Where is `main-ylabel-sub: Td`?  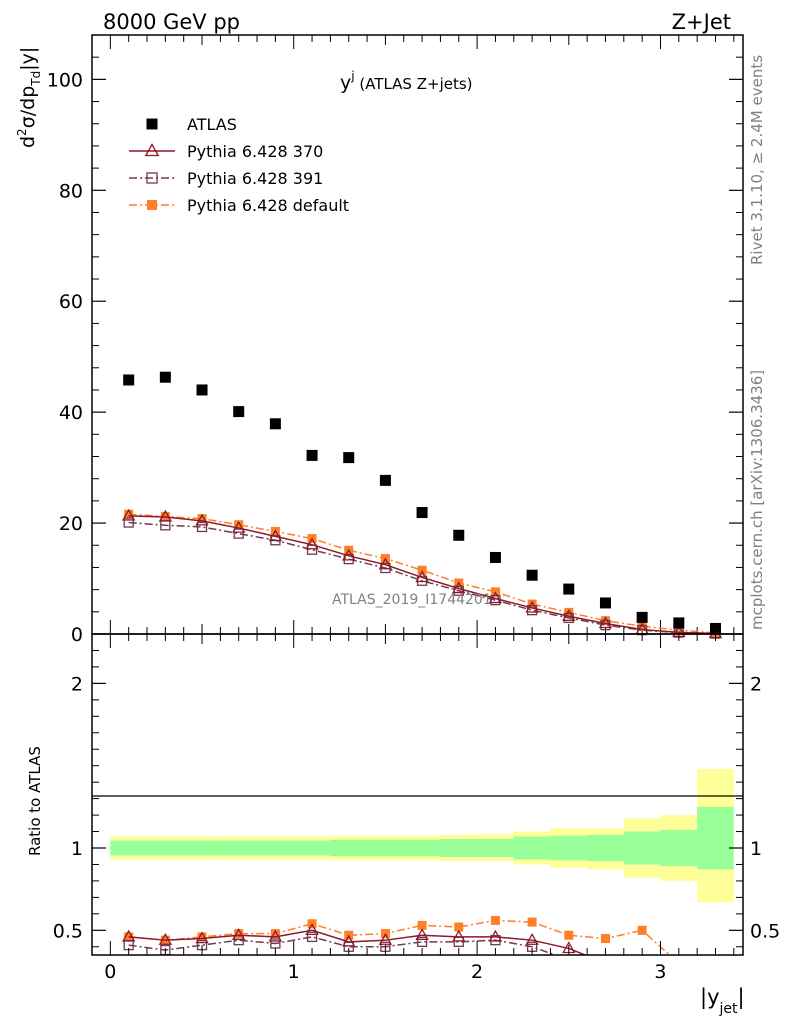
main-ylabel-sub: Td is located at coordinates (36, 79).